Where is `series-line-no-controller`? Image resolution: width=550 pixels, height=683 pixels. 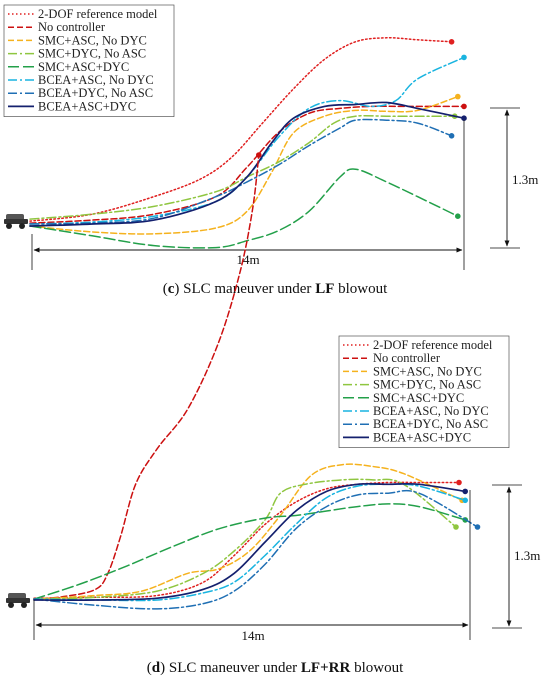 series-line-no-controller is located at coordinates (247, 164).